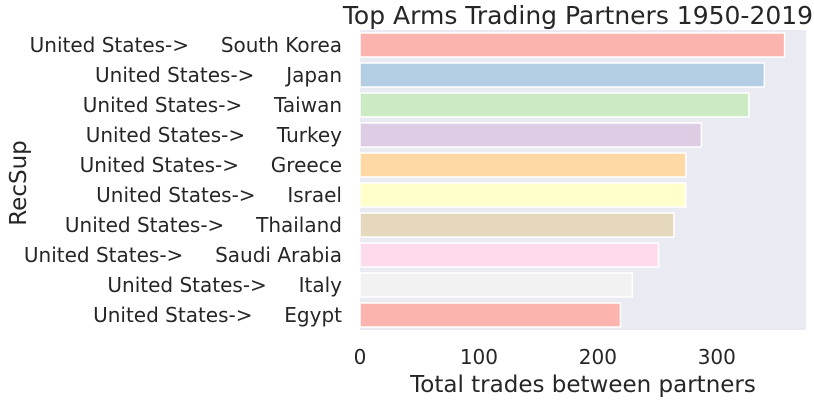  I want to click on x-tick-label: 100, so click(479, 357).